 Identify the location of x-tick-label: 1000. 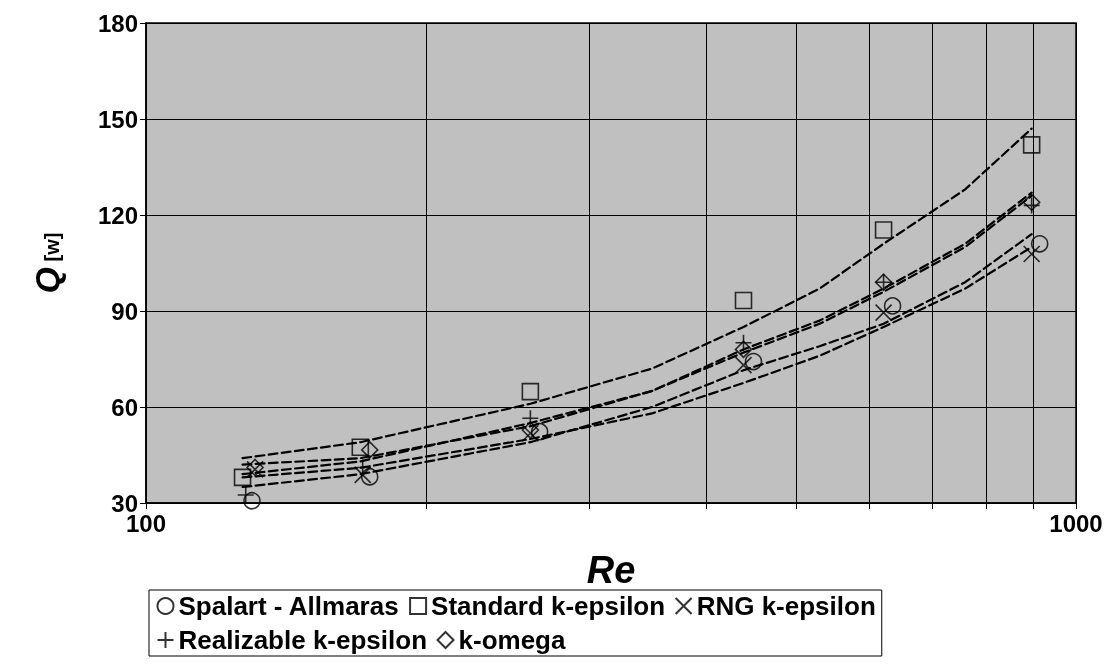
(1076, 523).